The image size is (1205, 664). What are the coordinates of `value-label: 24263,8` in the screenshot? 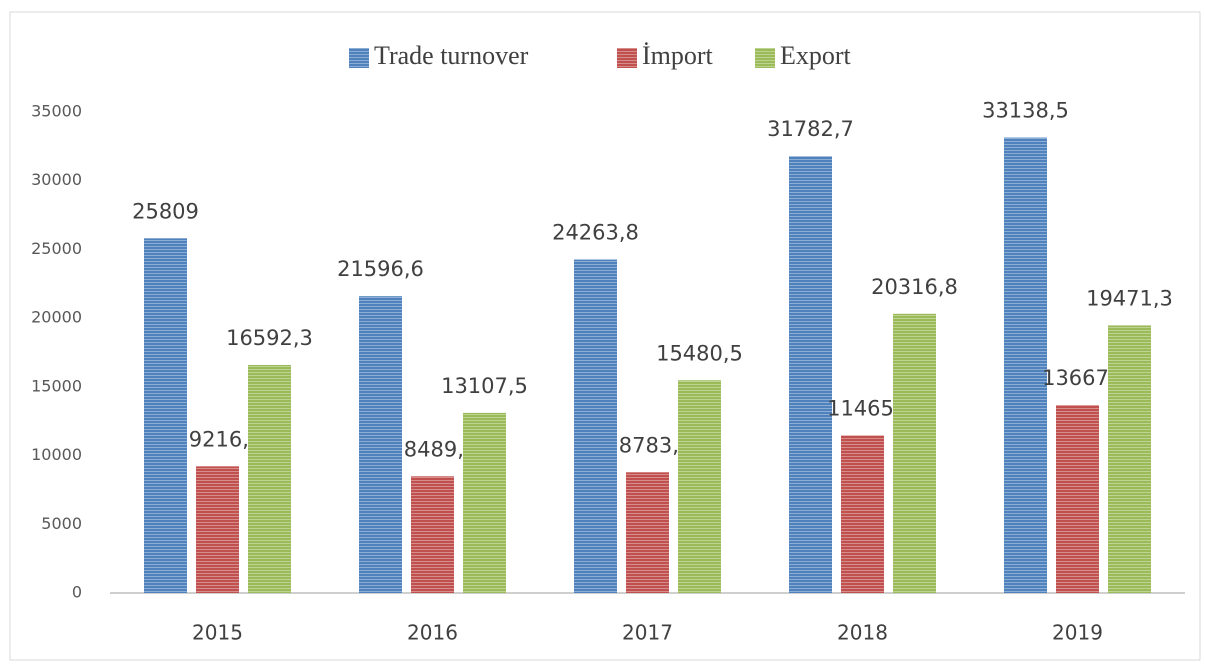 It's located at (595, 233).